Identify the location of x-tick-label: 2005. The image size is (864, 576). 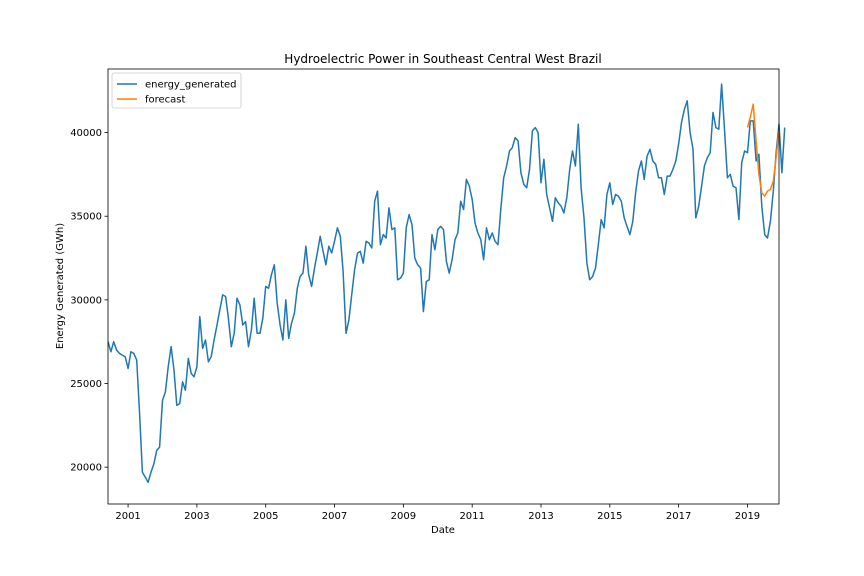
(265, 516).